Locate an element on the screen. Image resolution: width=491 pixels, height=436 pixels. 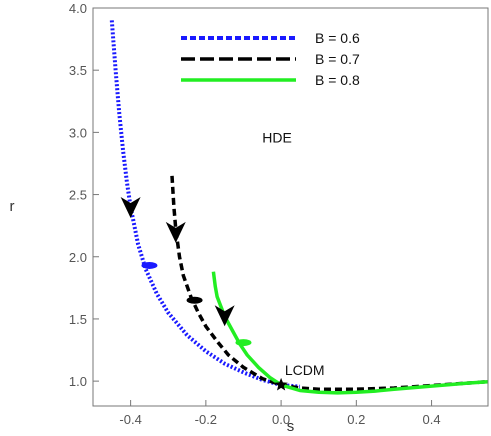
y-tick-label: 1.5 is located at coordinates (78, 319).